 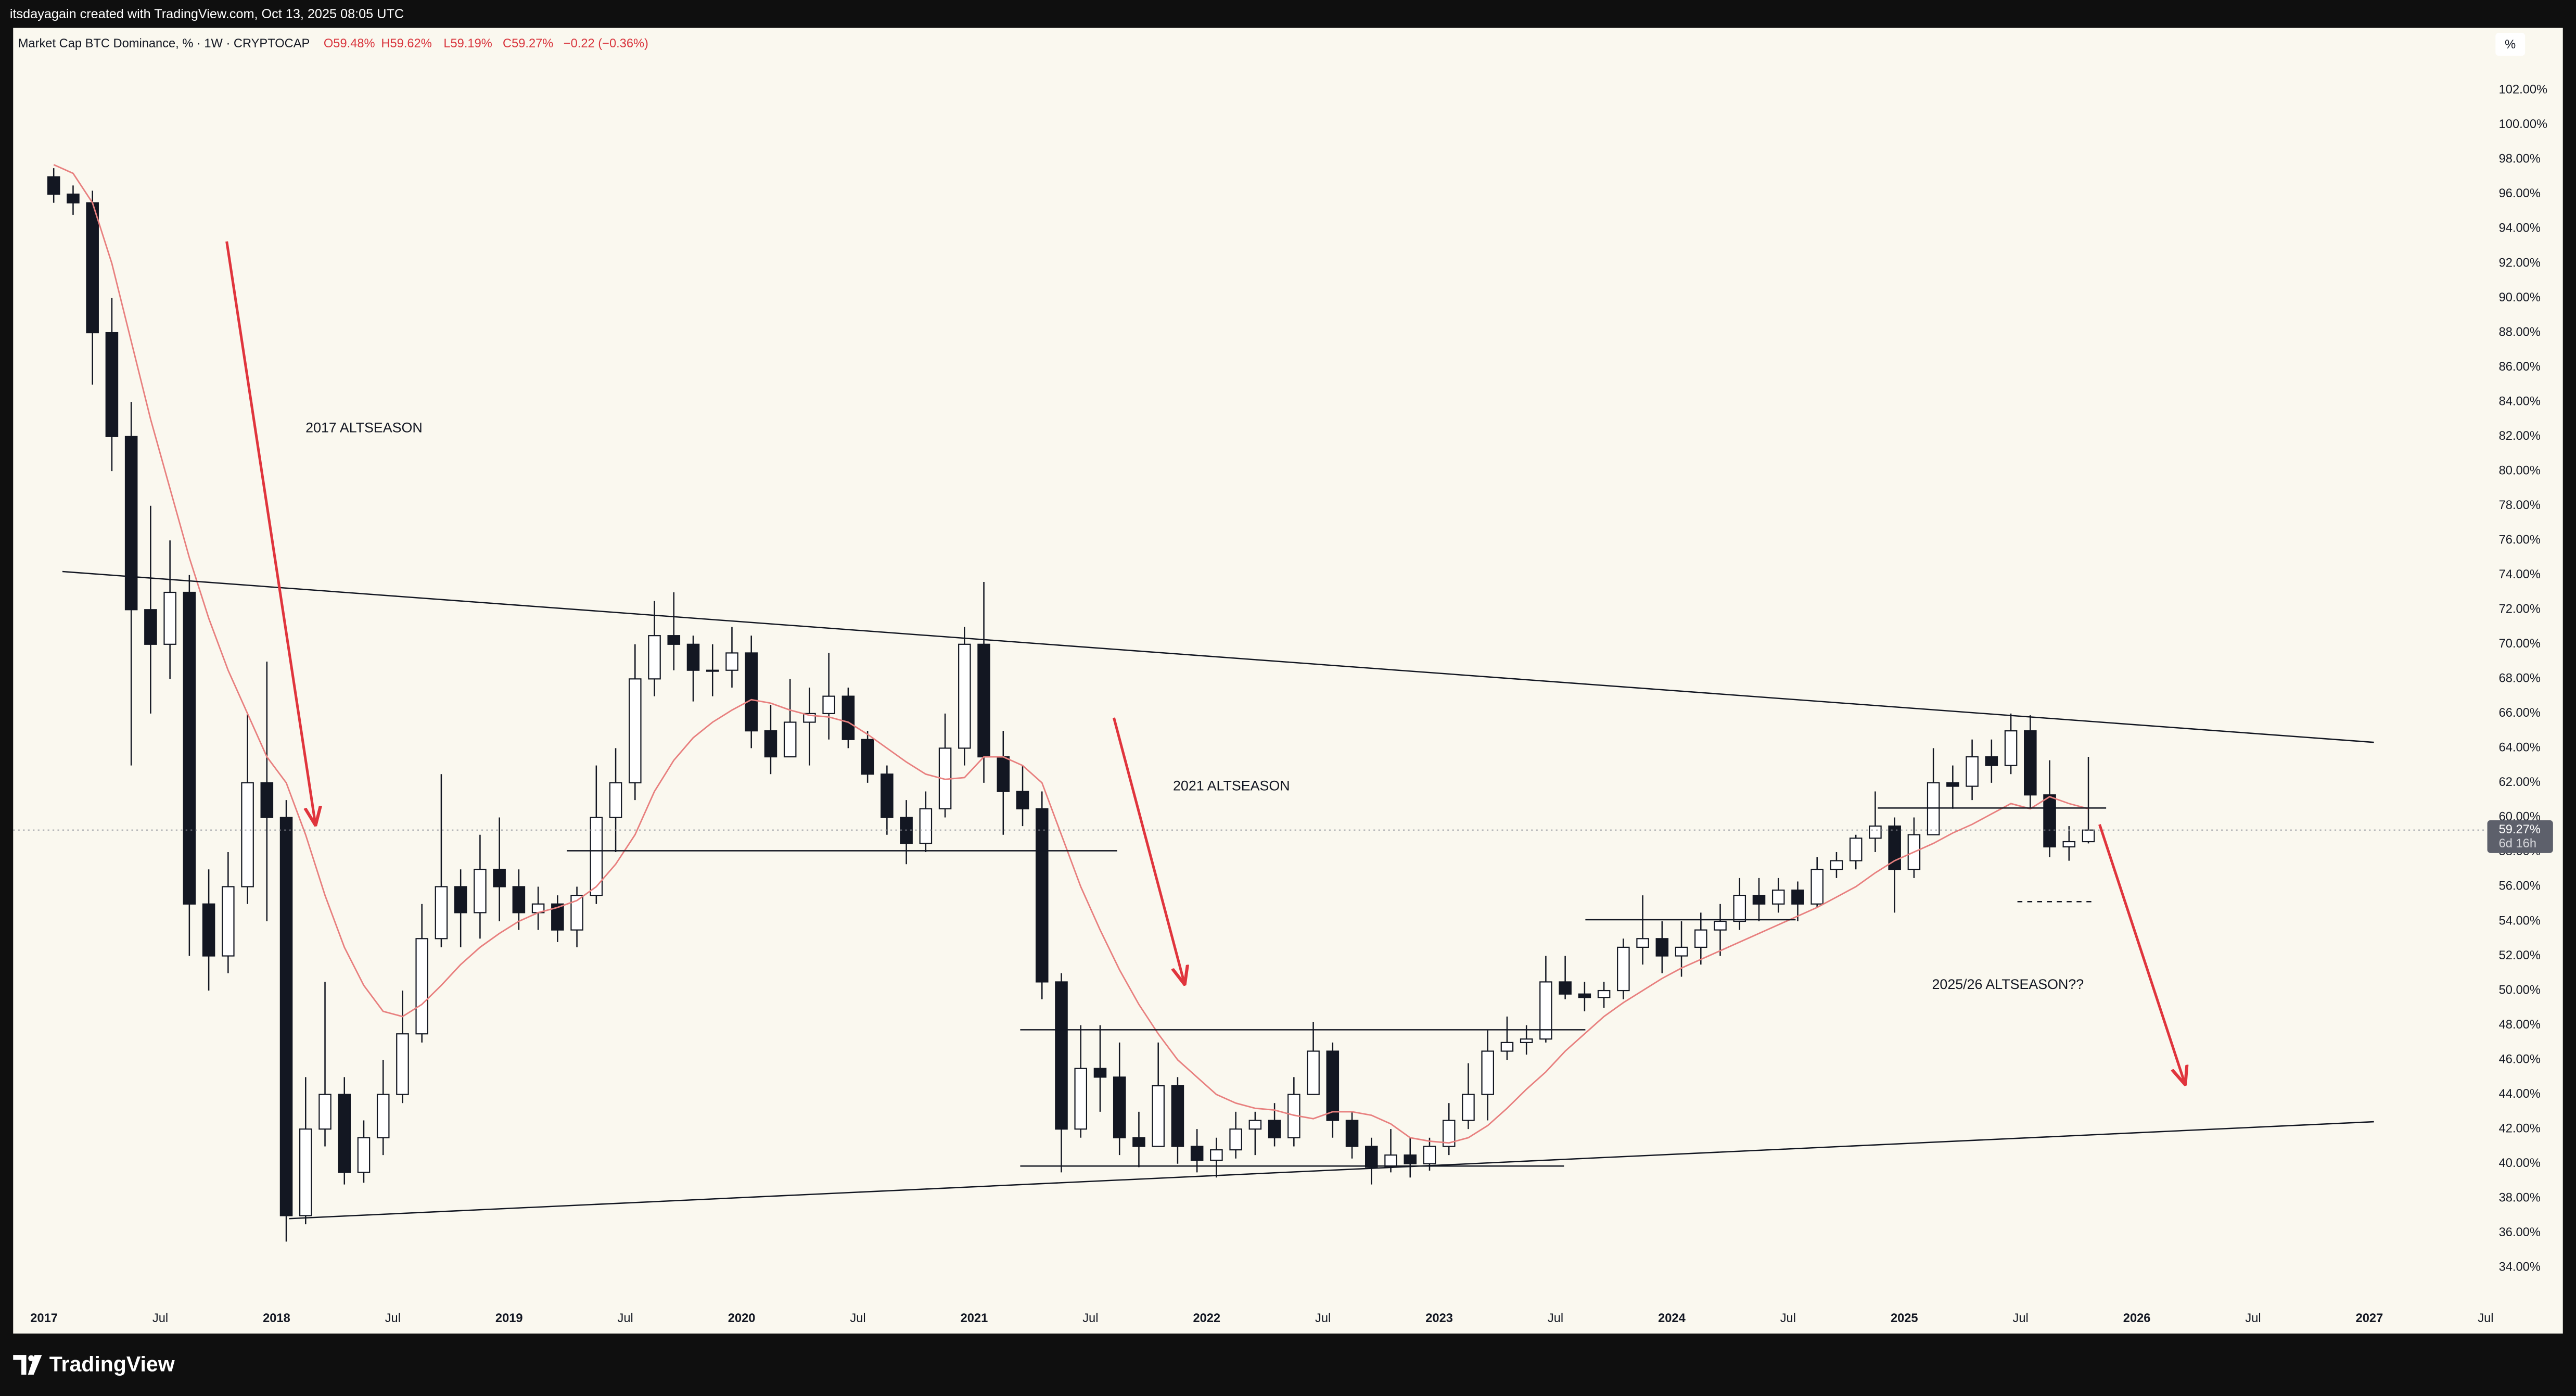 I want to click on x-tick-label: 2021, so click(x=974, y=1318).